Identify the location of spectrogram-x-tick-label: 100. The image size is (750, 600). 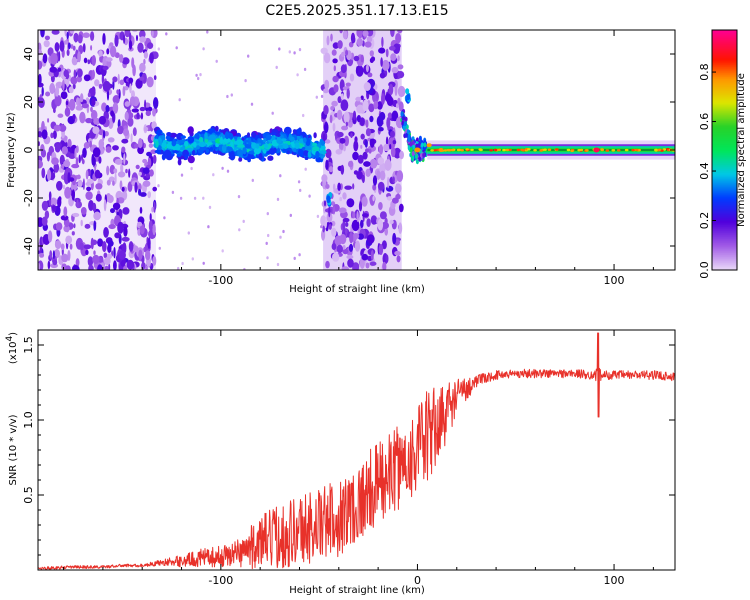
(614, 280).